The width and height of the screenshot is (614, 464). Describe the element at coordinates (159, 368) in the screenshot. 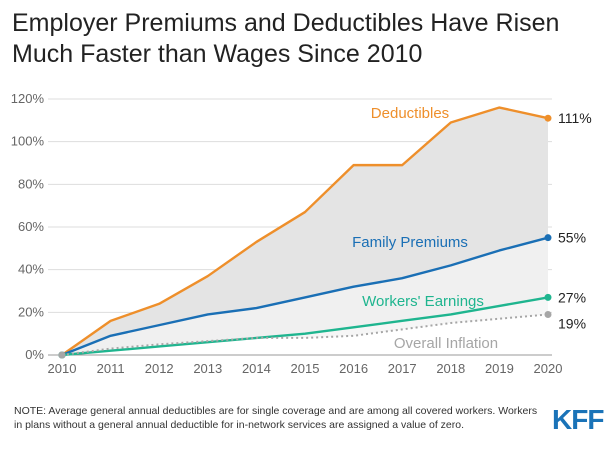

I see `x-tick-label: 2012` at that location.